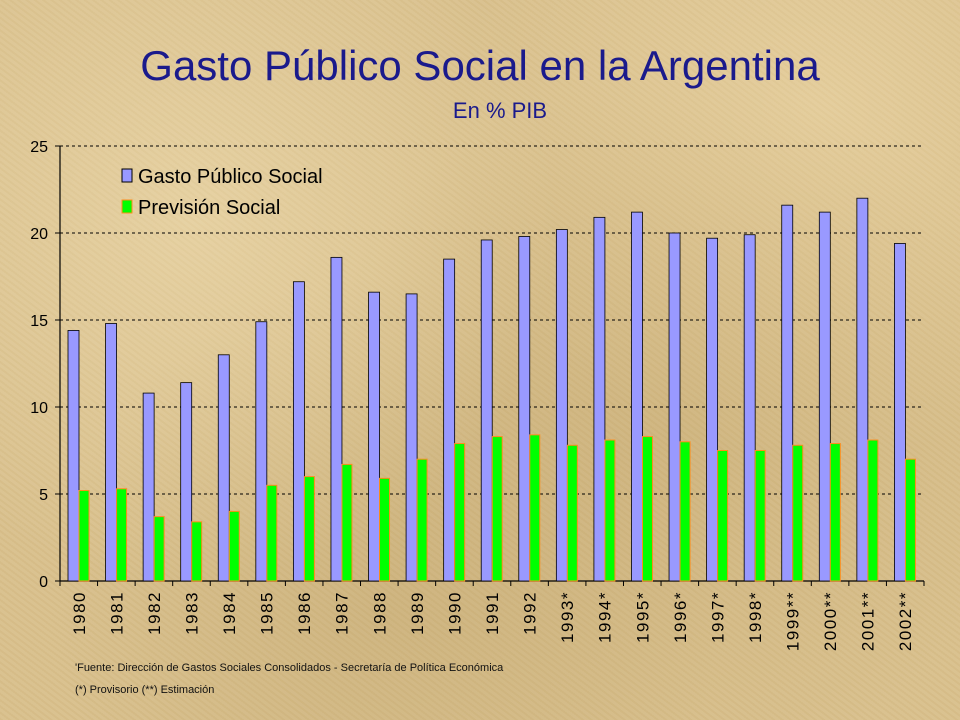 The image size is (960, 720). I want to click on x-tick-label-2: 1982, so click(154, 613).